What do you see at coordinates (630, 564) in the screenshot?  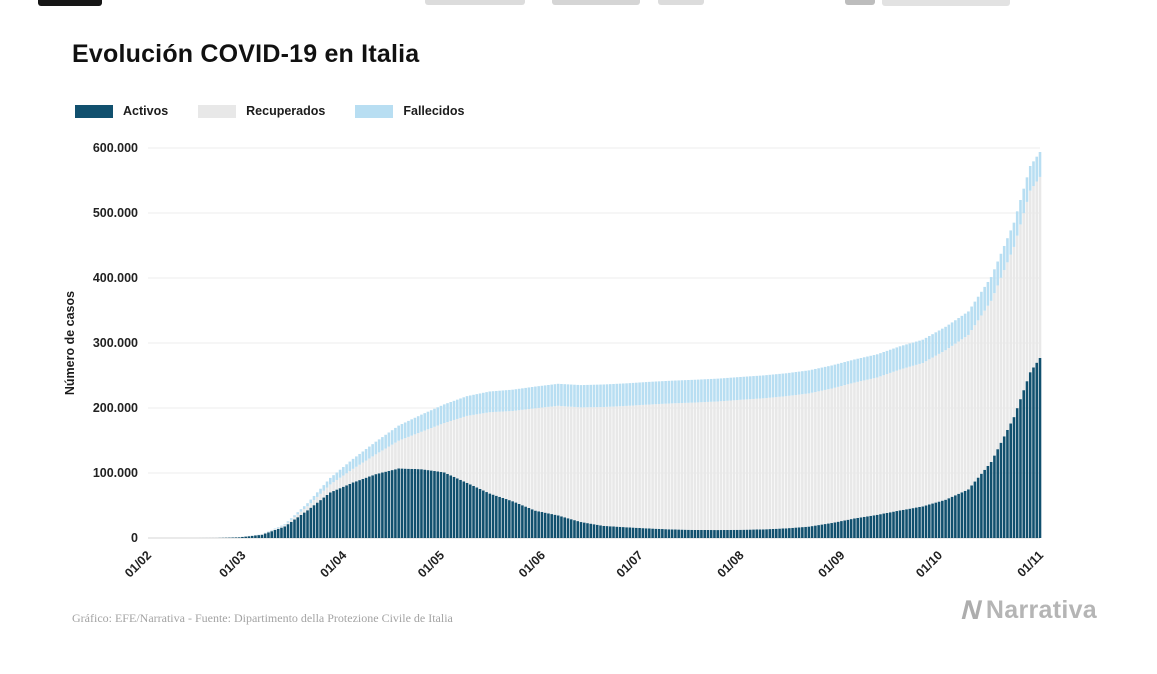 I see `svg-text: 01/07` at bounding box center [630, 564].